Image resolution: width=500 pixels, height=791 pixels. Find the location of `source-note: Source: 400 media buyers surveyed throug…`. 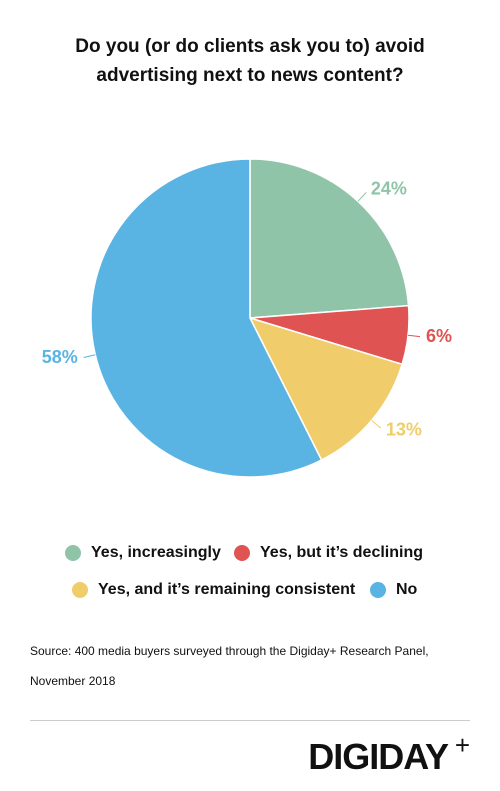

source-note: Source: 400 media buyers surveyed throug… is located at coordinates (229, 666).